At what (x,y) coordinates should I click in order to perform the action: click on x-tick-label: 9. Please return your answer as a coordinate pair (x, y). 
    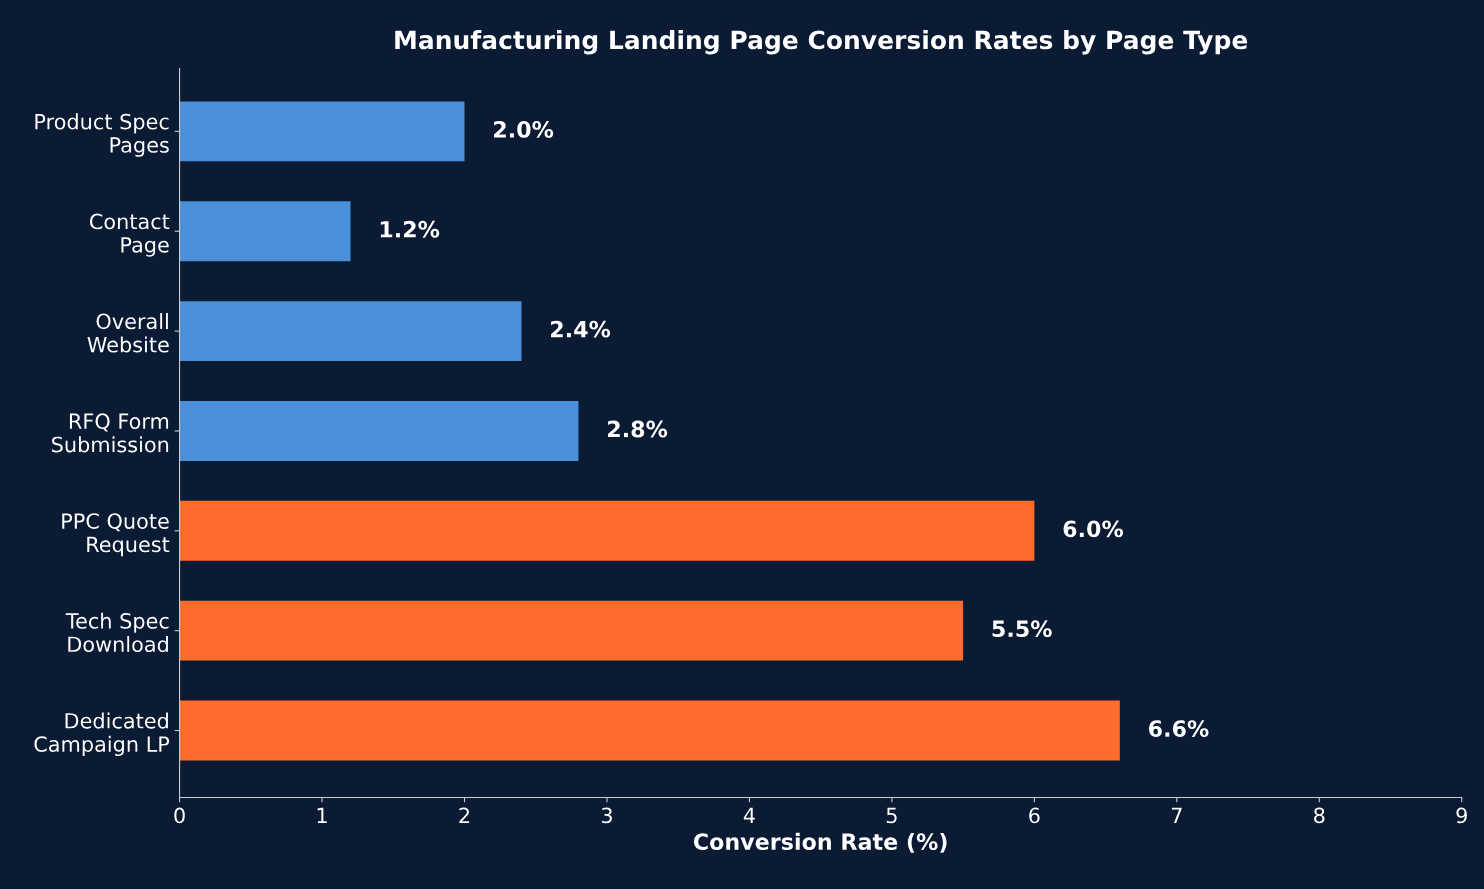
    Looking at the image, I should click on (1461, 815).